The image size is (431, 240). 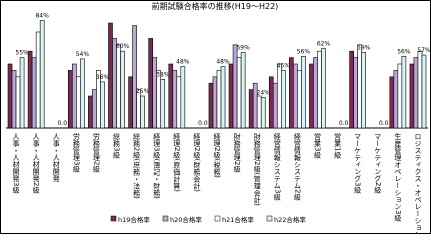 I want to click on data-label: 48%, so click(x=183, y=62).